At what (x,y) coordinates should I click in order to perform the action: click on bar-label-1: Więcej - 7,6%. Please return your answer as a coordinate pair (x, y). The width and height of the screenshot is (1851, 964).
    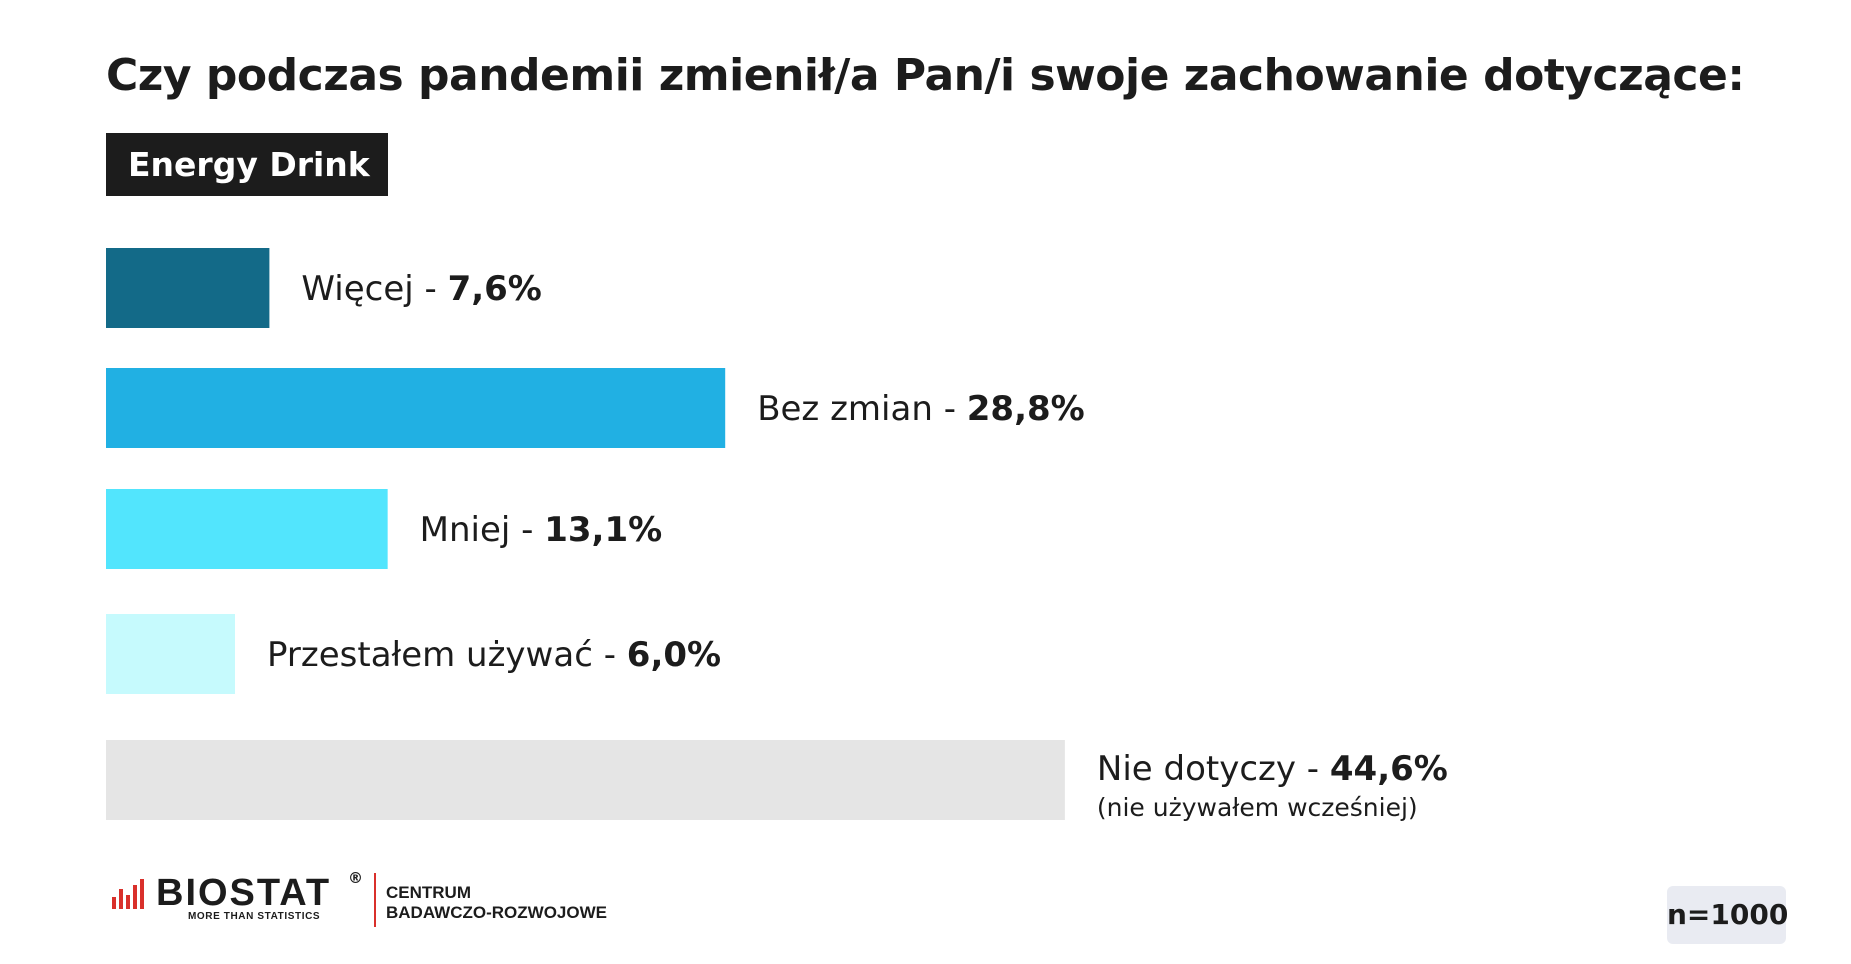
    Looking at the image, I should click on (421, 289).